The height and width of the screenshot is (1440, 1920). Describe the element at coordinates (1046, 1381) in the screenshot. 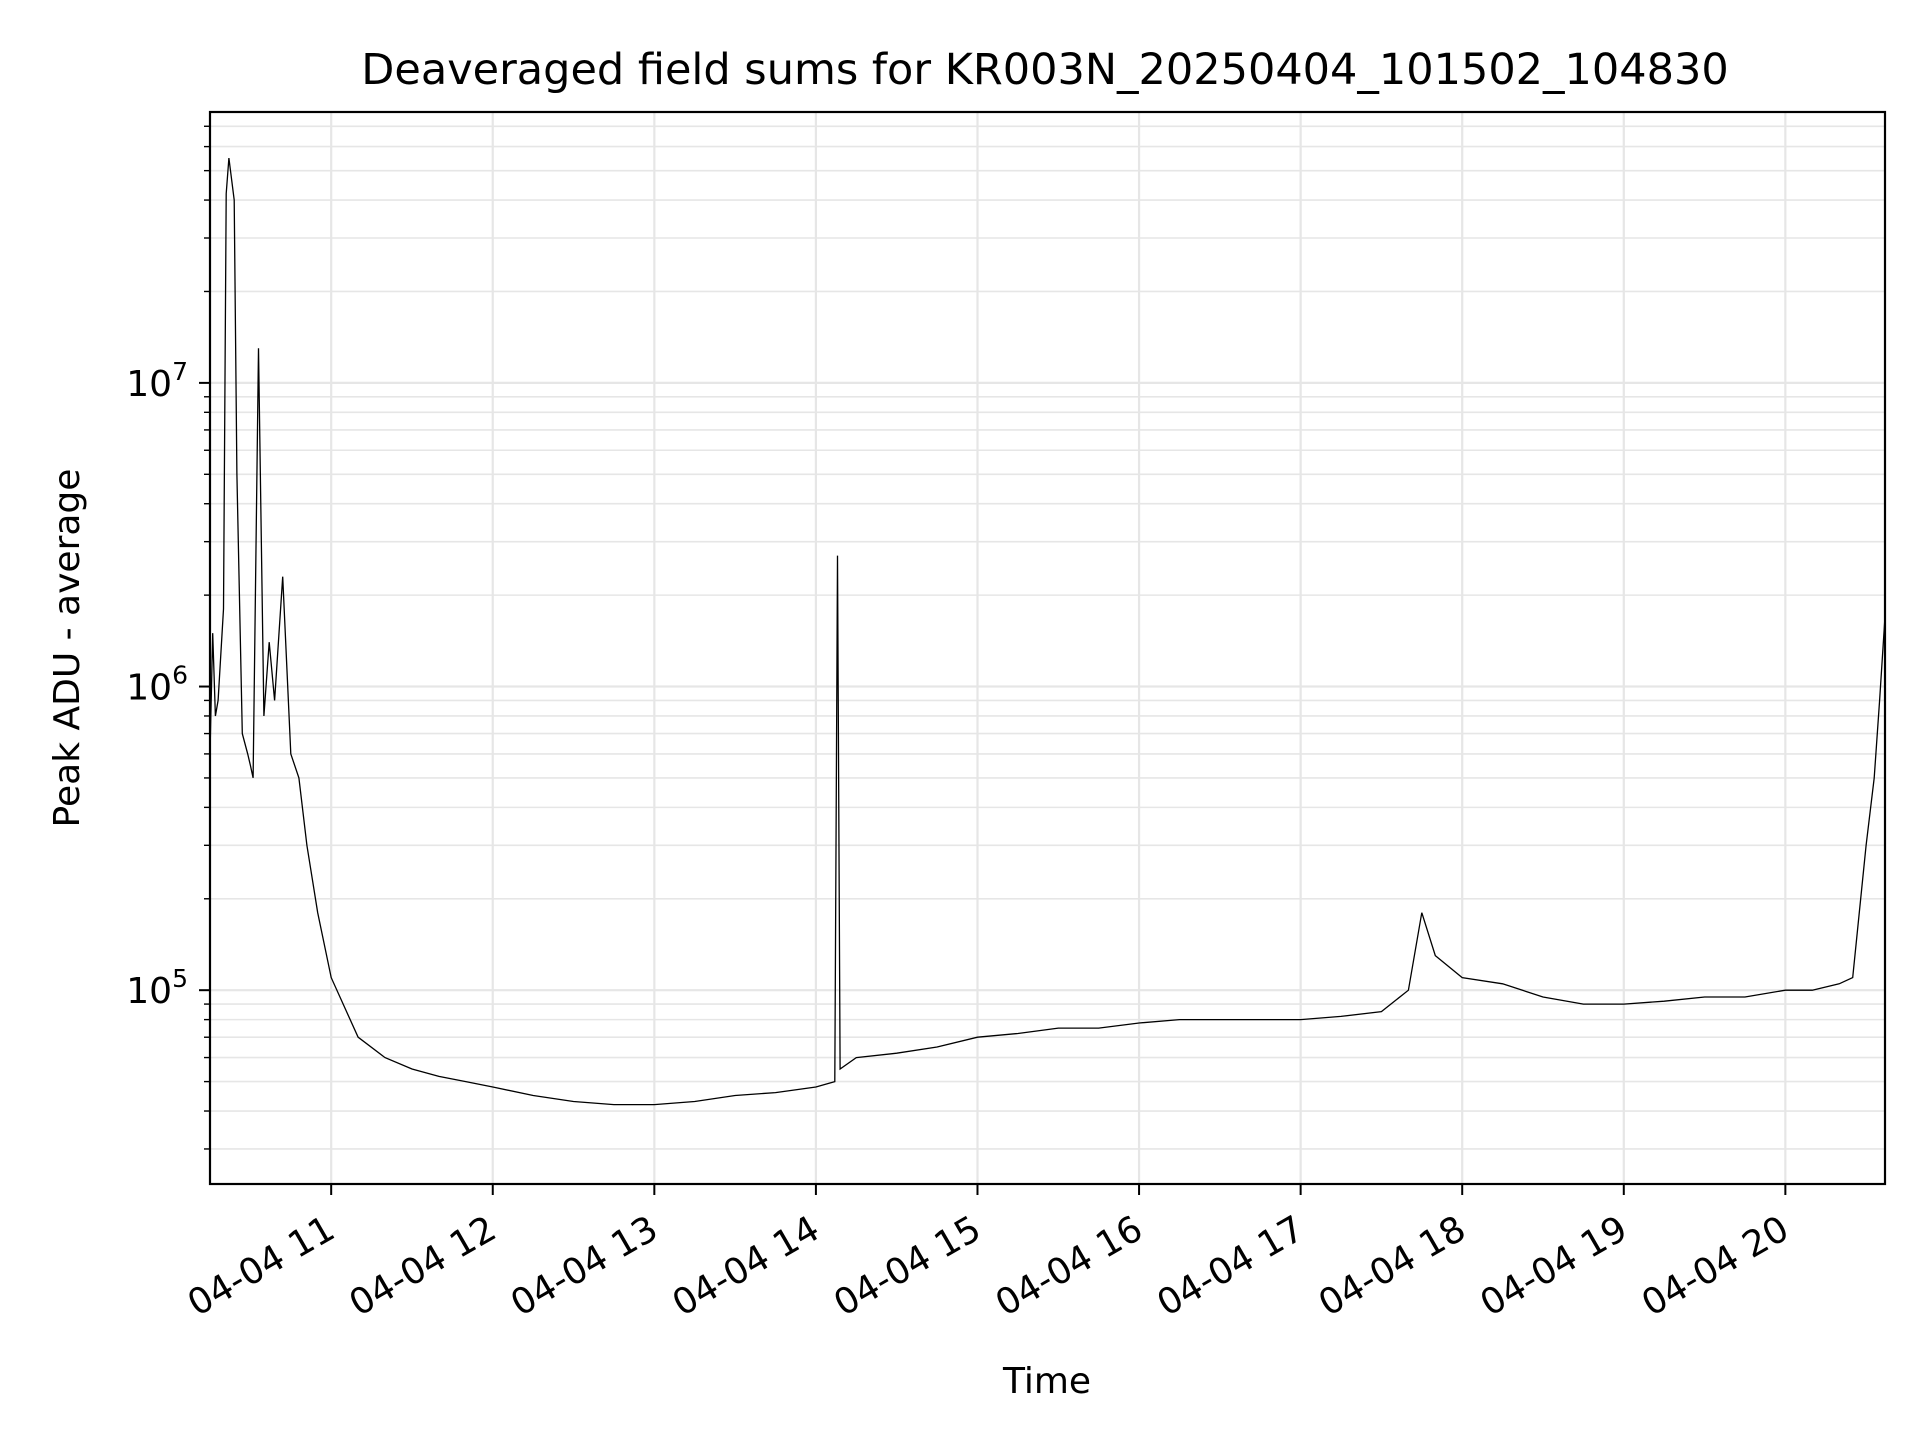

I see `x-axis-label: Time` at that location.